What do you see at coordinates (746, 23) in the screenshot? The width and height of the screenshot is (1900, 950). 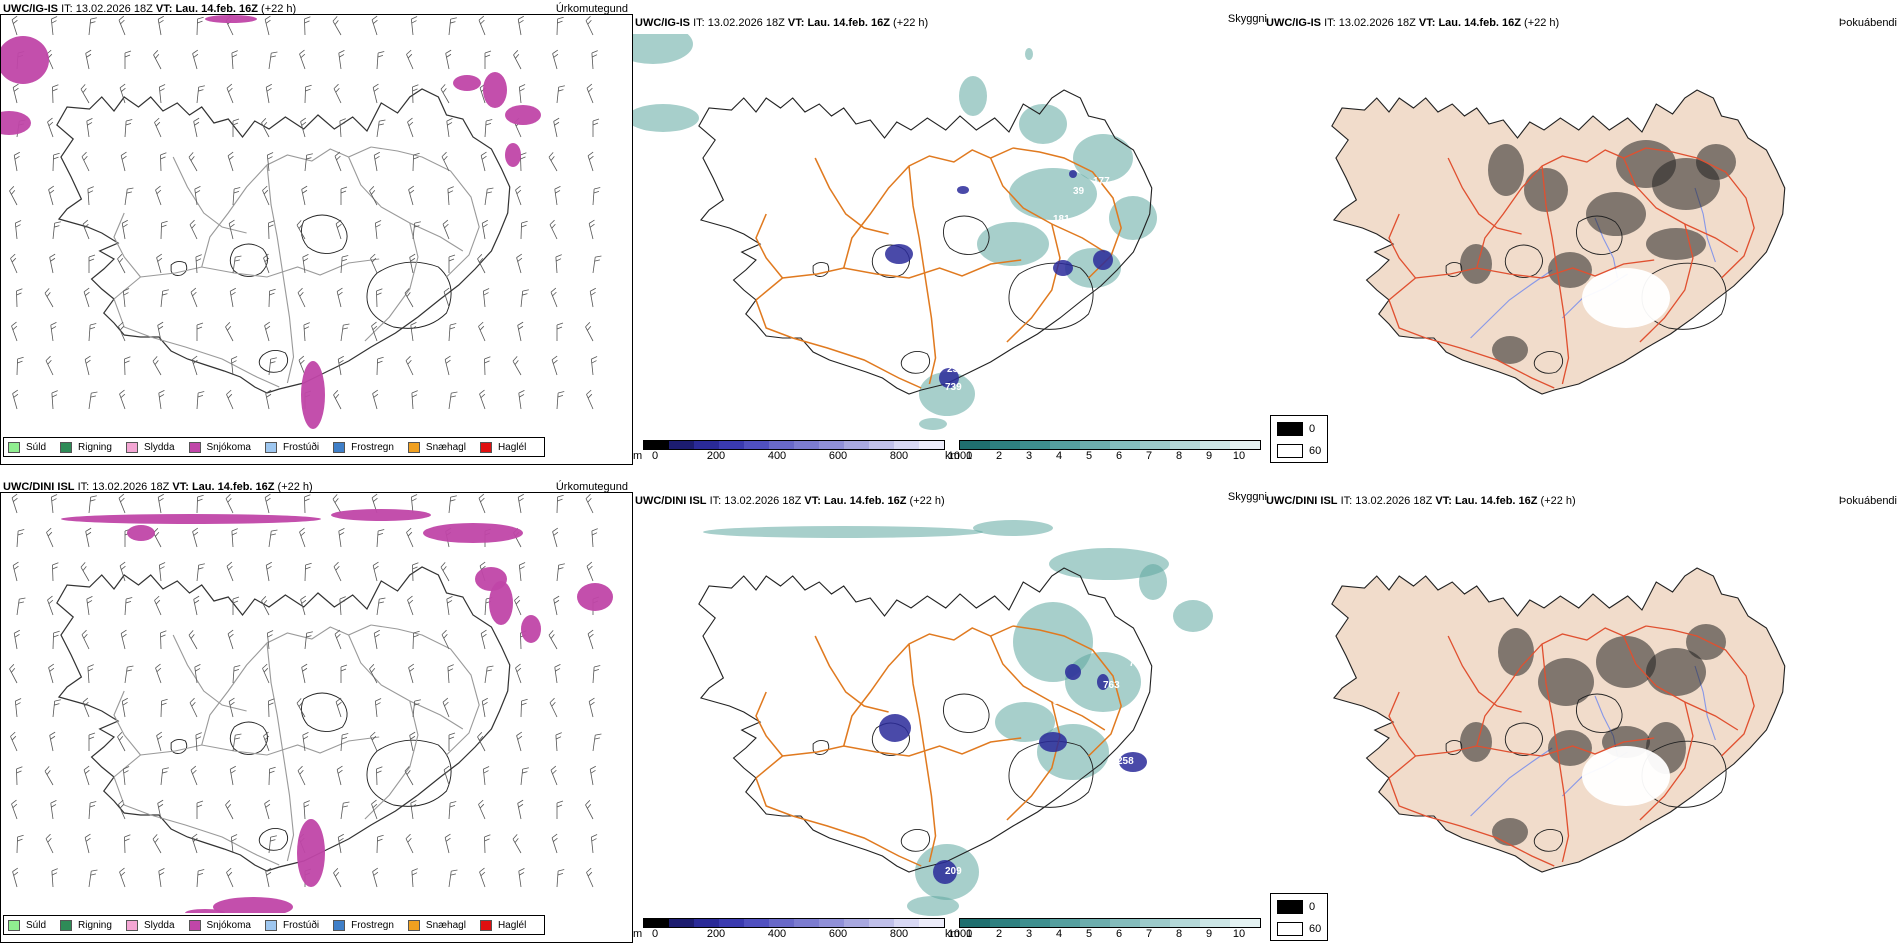 I see `init-time-value: 13.02.2026 18Z` at bounding box center [746, 23].